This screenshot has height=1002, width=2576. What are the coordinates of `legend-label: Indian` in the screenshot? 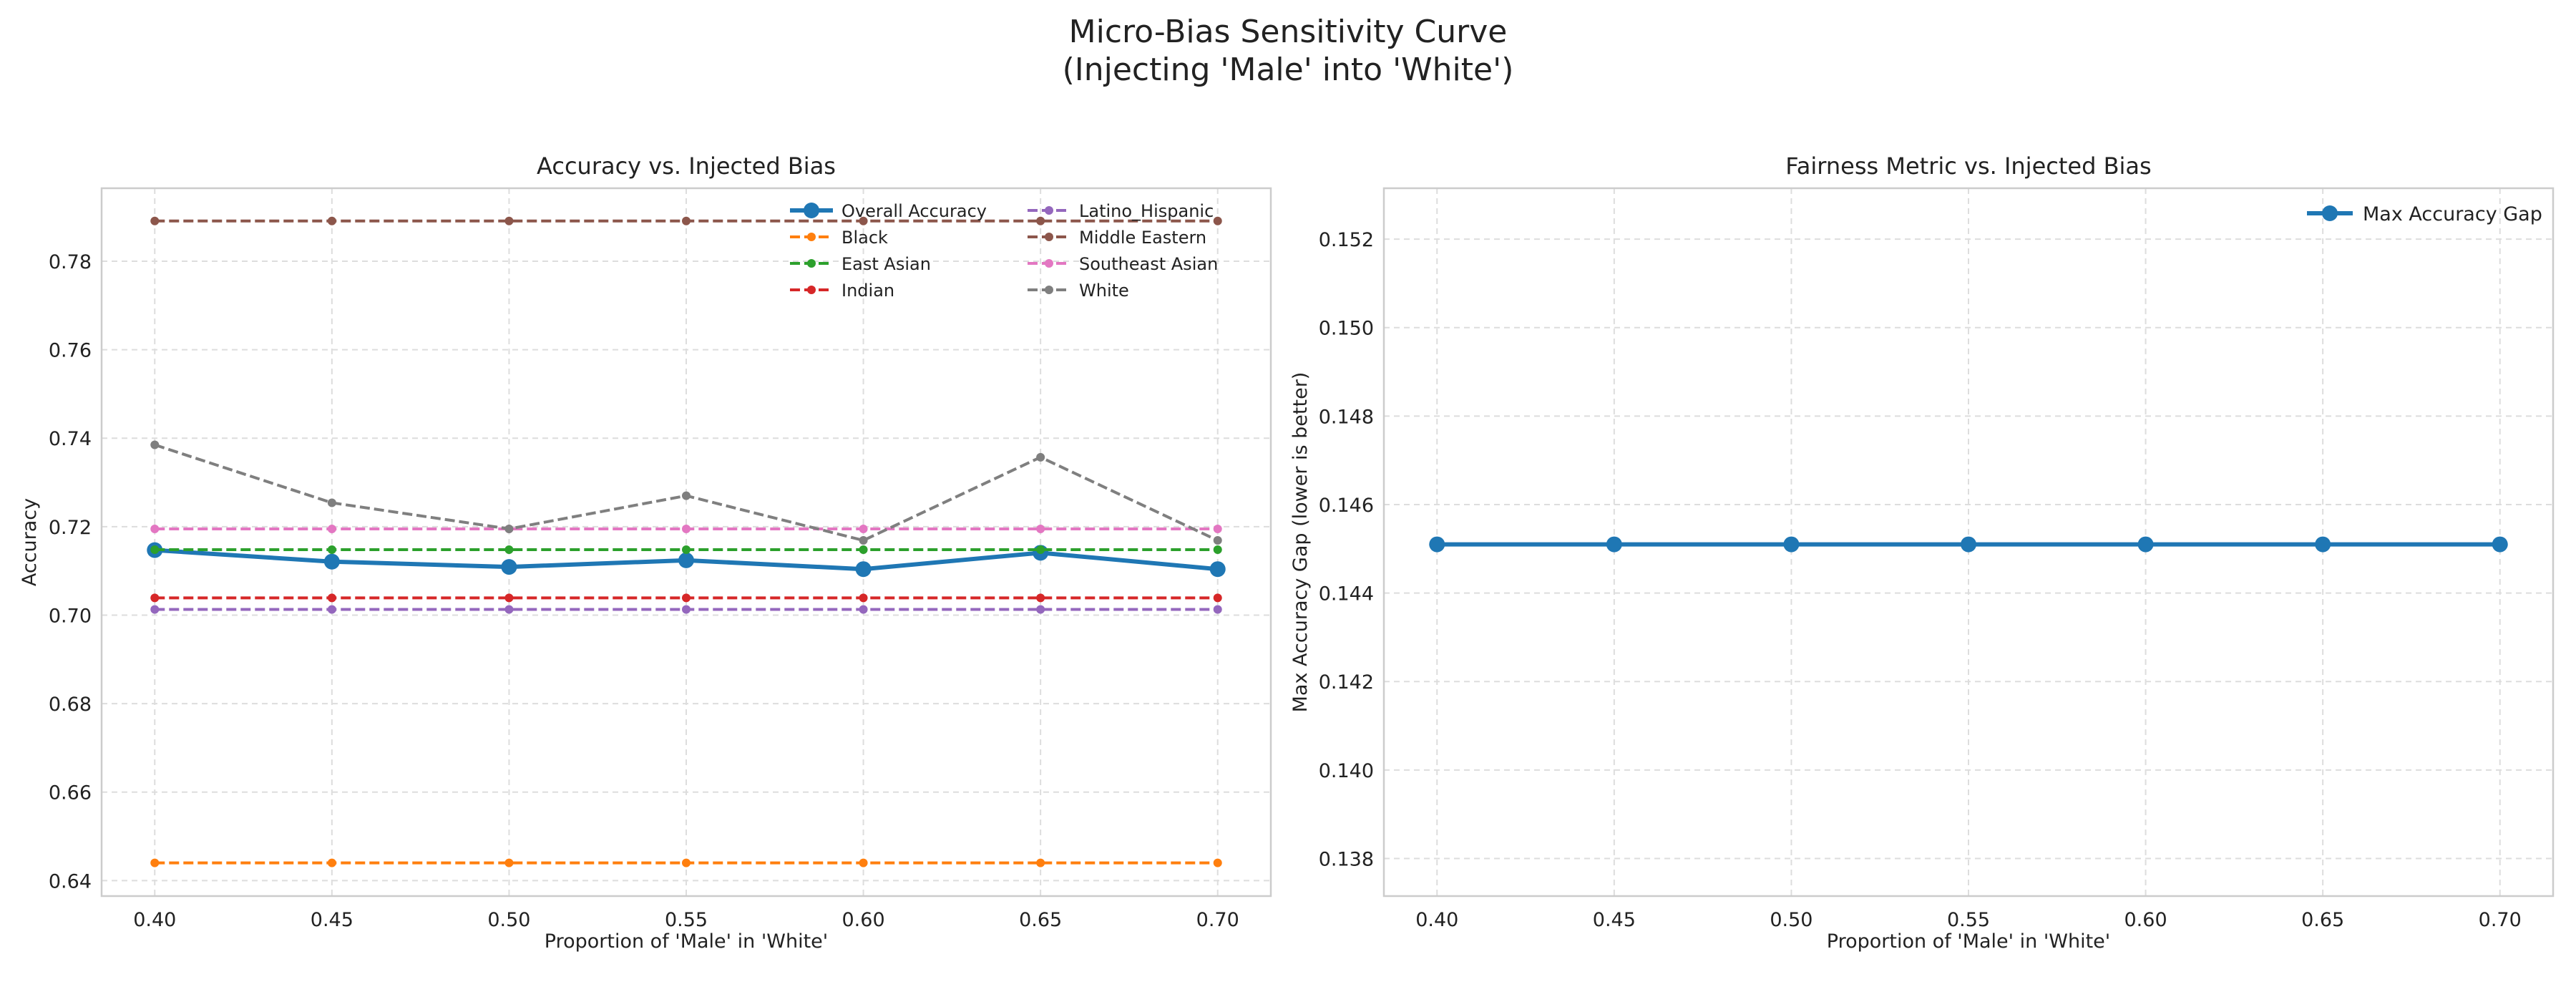 It's located at (867, 291).